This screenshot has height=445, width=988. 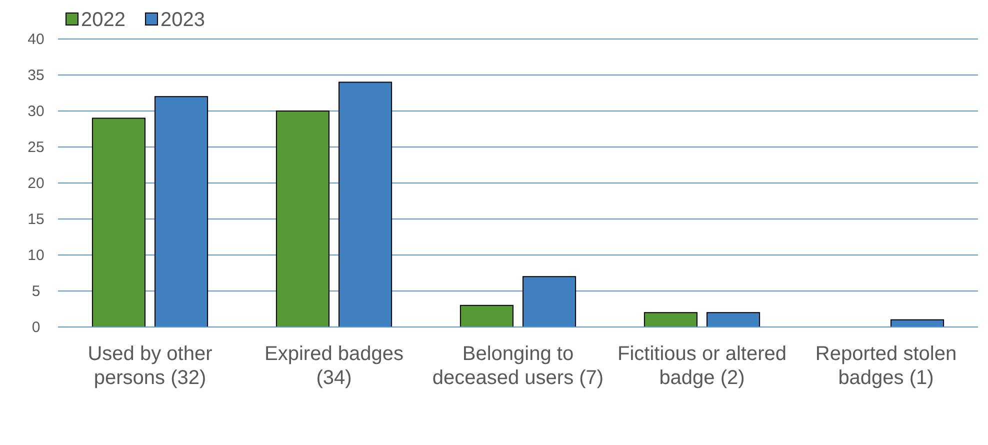 I want to click on x-tick-label: Fictitious or altered badge (2), so click(x=702, y=366).